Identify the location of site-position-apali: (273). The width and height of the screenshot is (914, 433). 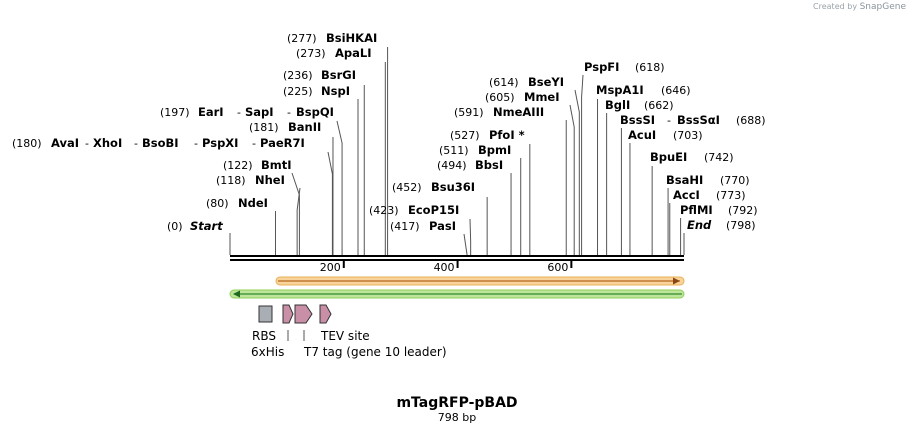
(311, 53).